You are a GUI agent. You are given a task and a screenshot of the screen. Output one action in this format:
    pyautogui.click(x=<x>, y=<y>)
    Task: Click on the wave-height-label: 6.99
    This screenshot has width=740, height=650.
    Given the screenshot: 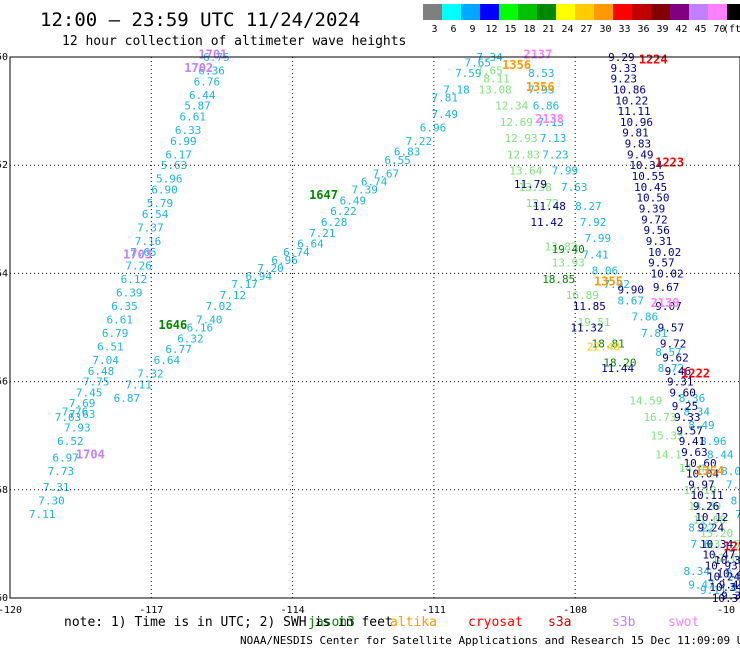 What is the action you would take?
    pyautogui.click(x=183, y=141)
    